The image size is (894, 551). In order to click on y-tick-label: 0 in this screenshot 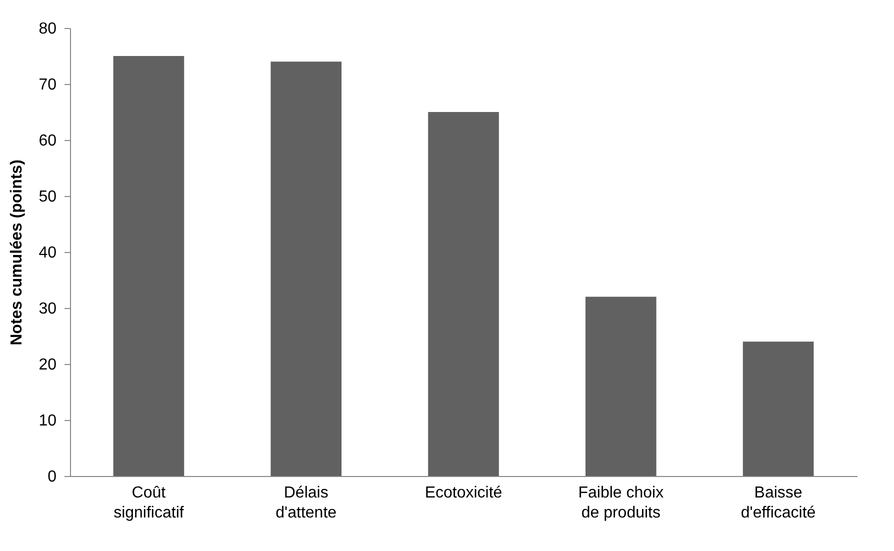, I will do `click(52, 477)`.